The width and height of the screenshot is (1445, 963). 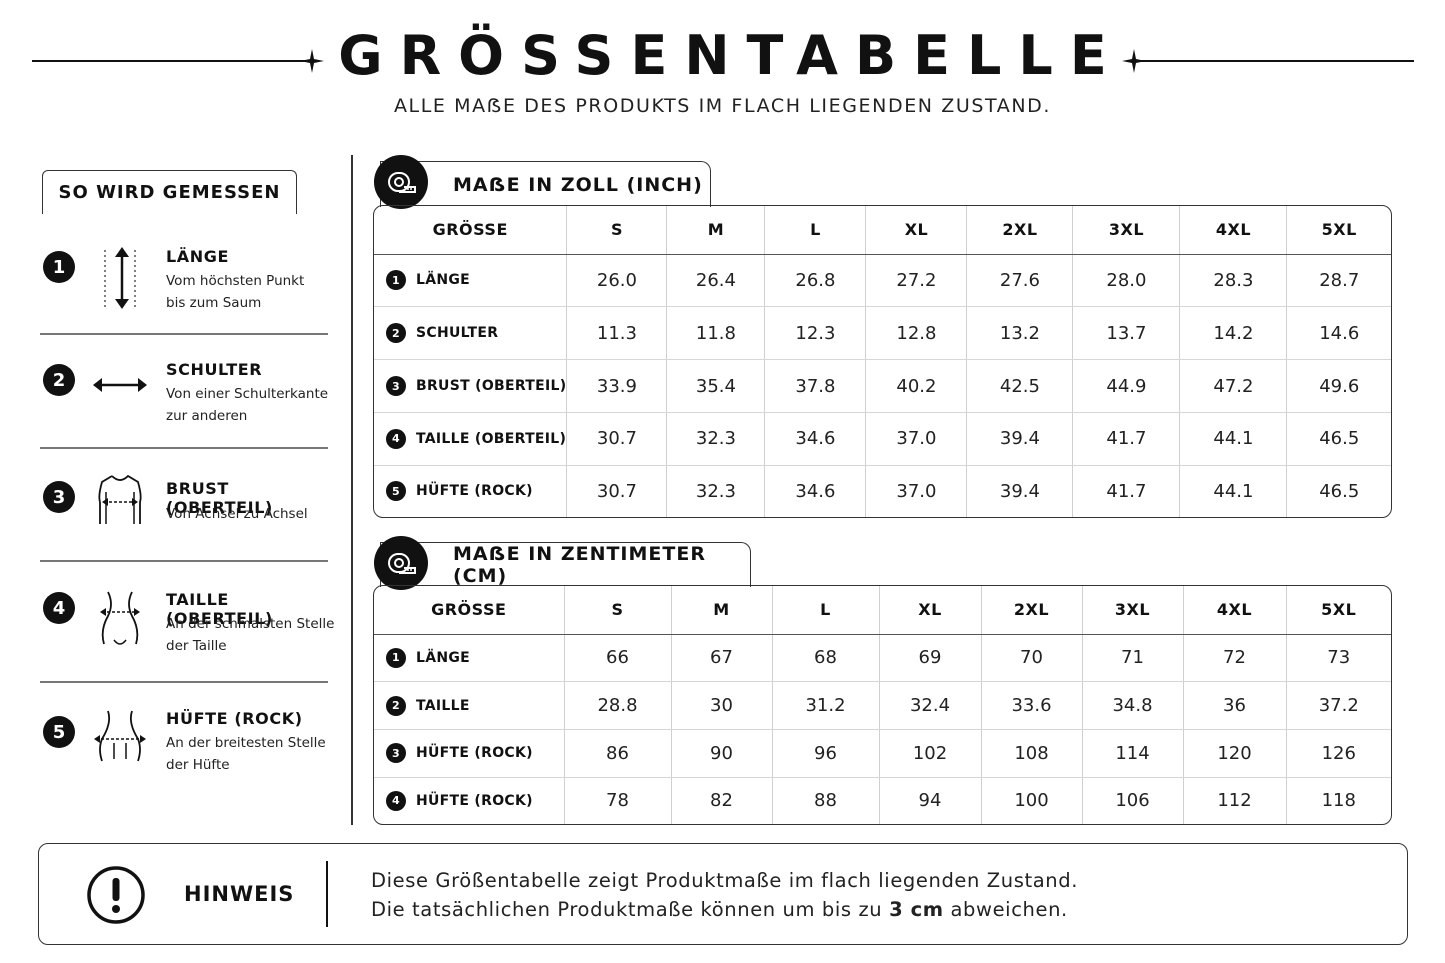 What do you see at coordinates (219, 609) in the screenshot?
I see `step-title: TAILLE (OBERTEIL)` at bounding box center [219, 609].